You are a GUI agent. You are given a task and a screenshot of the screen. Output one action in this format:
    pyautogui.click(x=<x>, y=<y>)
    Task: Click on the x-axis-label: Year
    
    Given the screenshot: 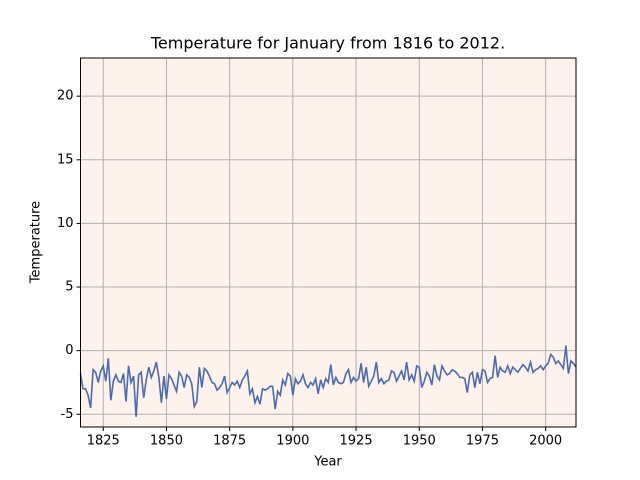 What is the action you would take?
    pyautogui.click(x=327, y=462)
    